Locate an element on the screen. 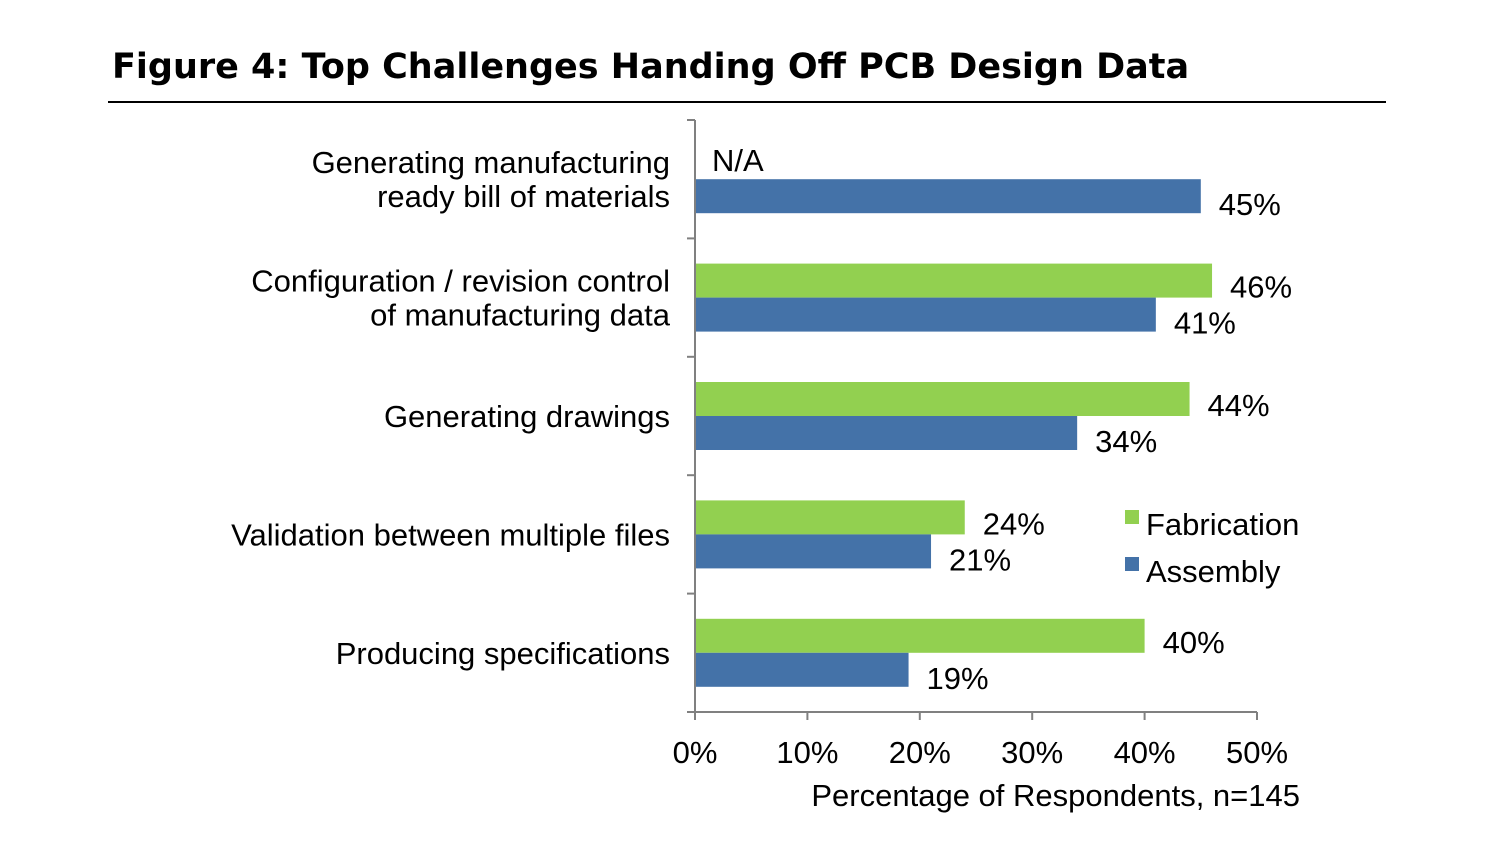  data-label: 40% is located at coordinates (1194, 642).